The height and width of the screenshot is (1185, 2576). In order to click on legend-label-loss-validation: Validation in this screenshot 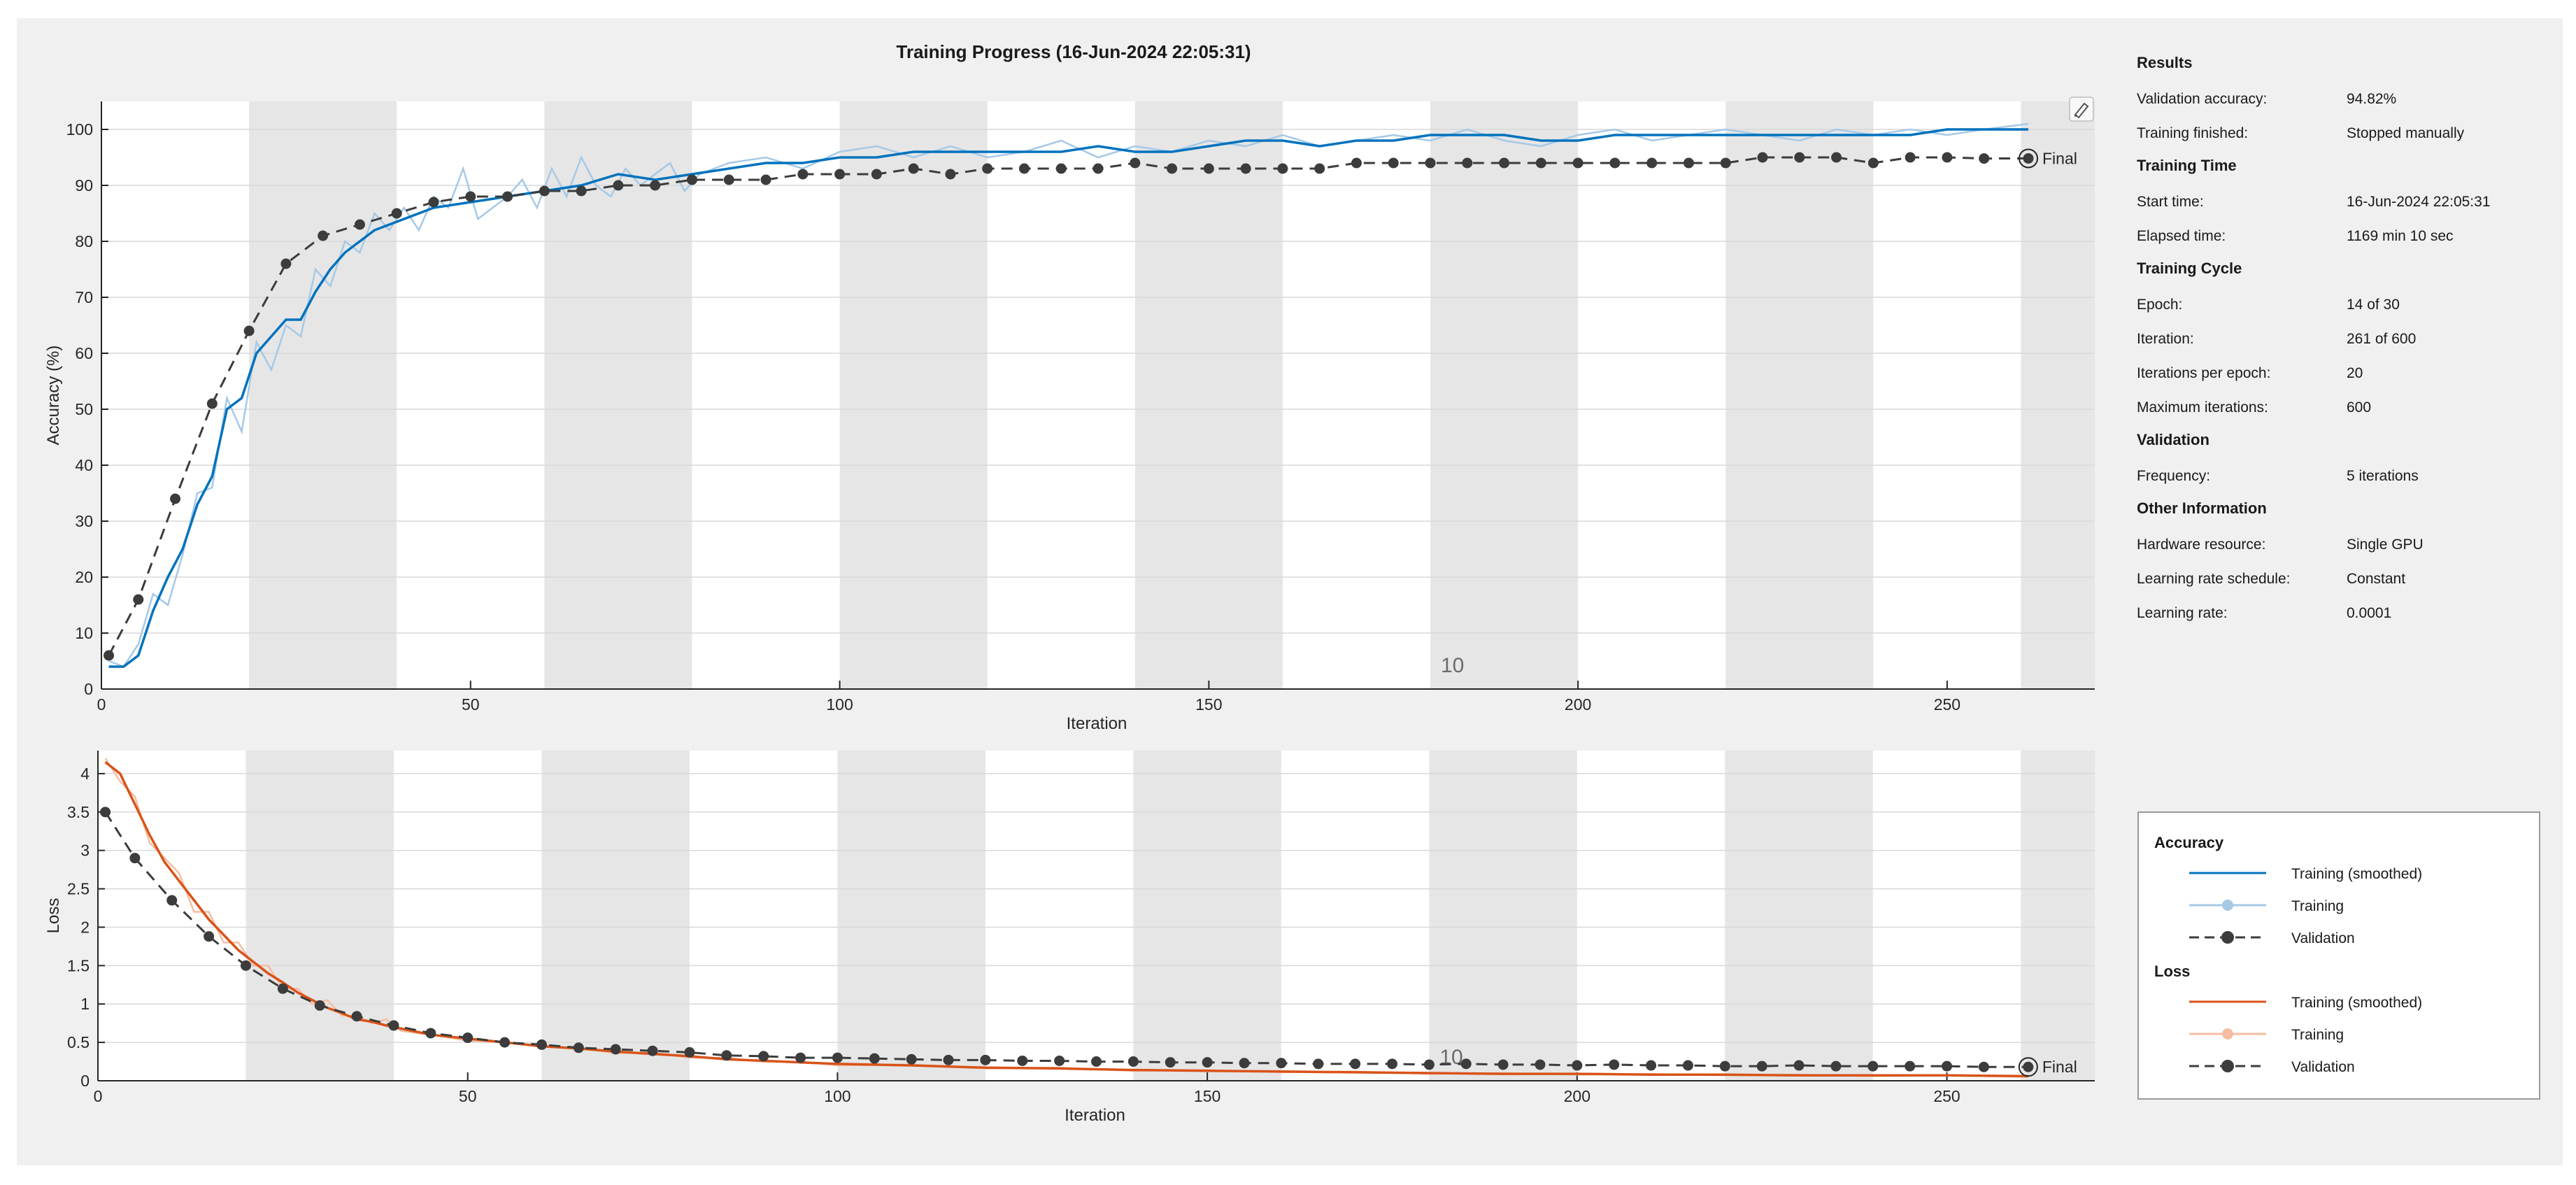, I will do `click(2323, 1067)`.